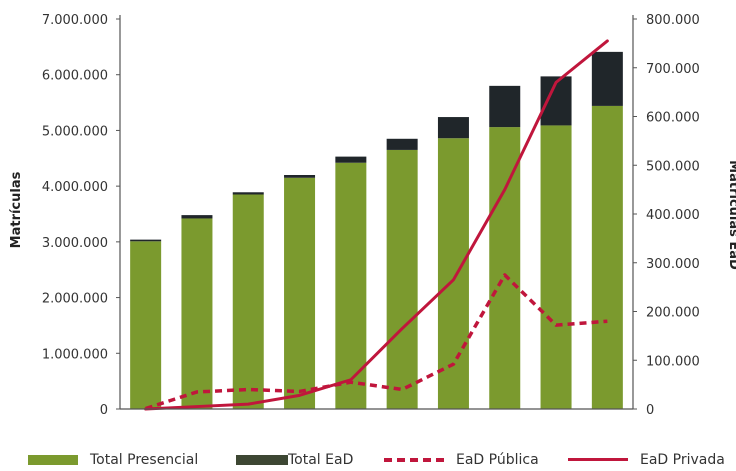 This screenshot has width=736, height=471. What do you see at coordinates (673, 69) in the screenshot?
I see `y2-tick-label: 700.000` at bounding box center [673, 69].